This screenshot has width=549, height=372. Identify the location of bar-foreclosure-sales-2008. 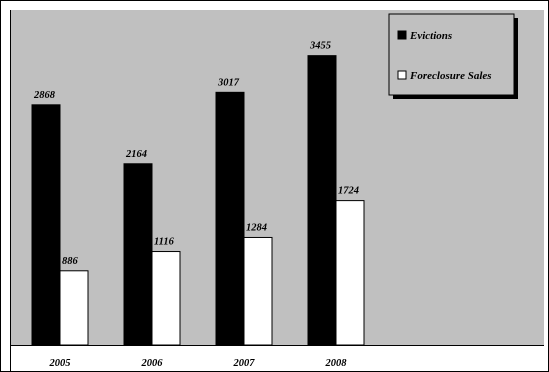
(350, 273).